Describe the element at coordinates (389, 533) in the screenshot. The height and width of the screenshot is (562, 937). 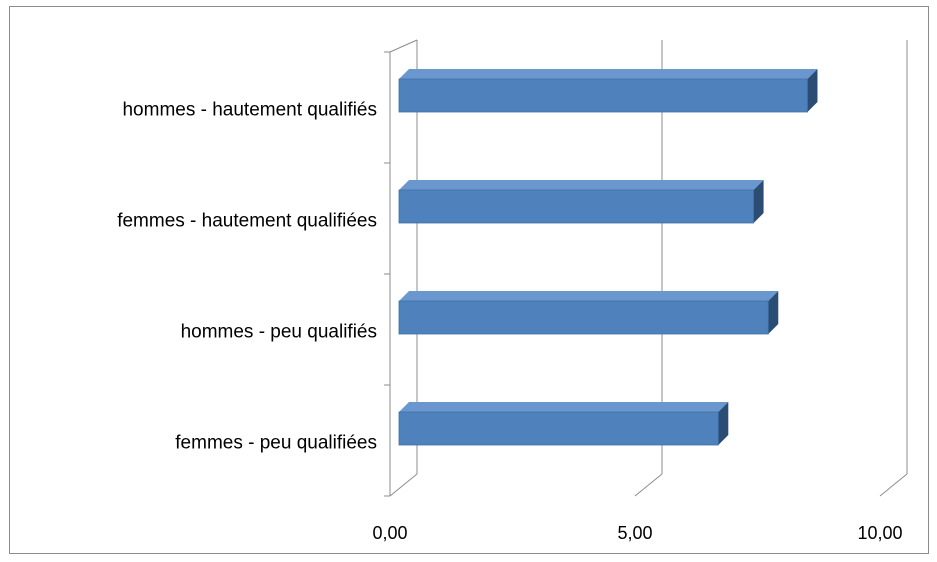
I see `value-tick-label: 0,00` at that location.